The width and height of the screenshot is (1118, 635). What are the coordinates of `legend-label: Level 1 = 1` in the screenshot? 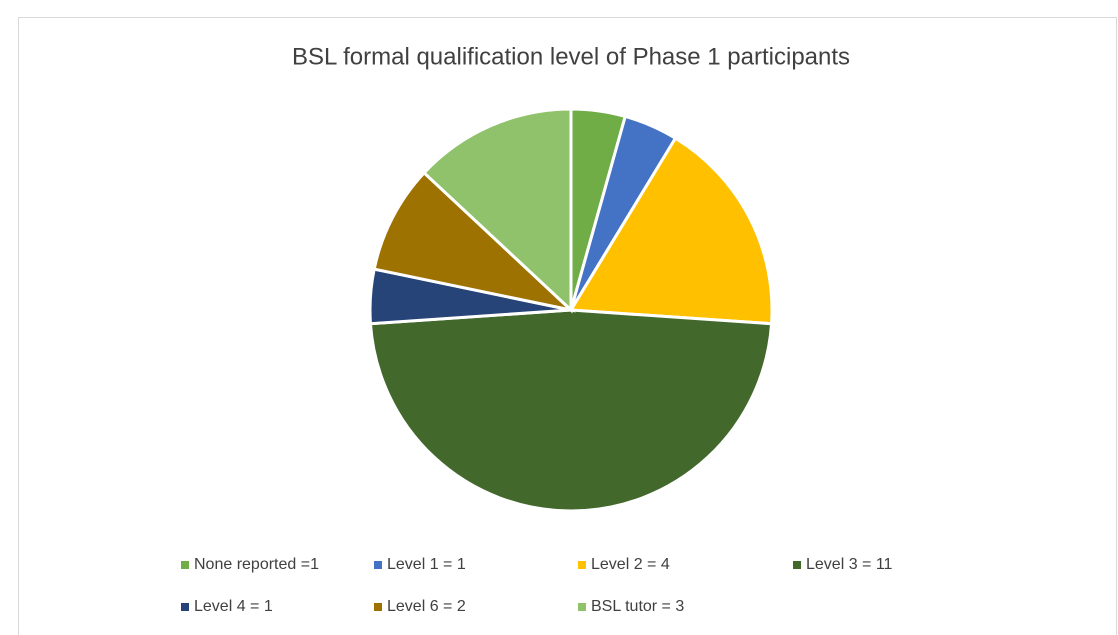 It's located at (426, 564).